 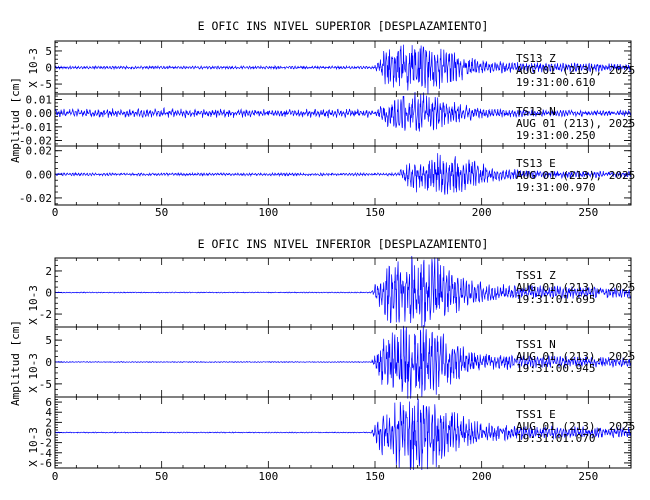 What do you see at coordinates (39, 151) in the screenshot?
I see `y-tick-label: 0.02` at bounding box center [39, 151].